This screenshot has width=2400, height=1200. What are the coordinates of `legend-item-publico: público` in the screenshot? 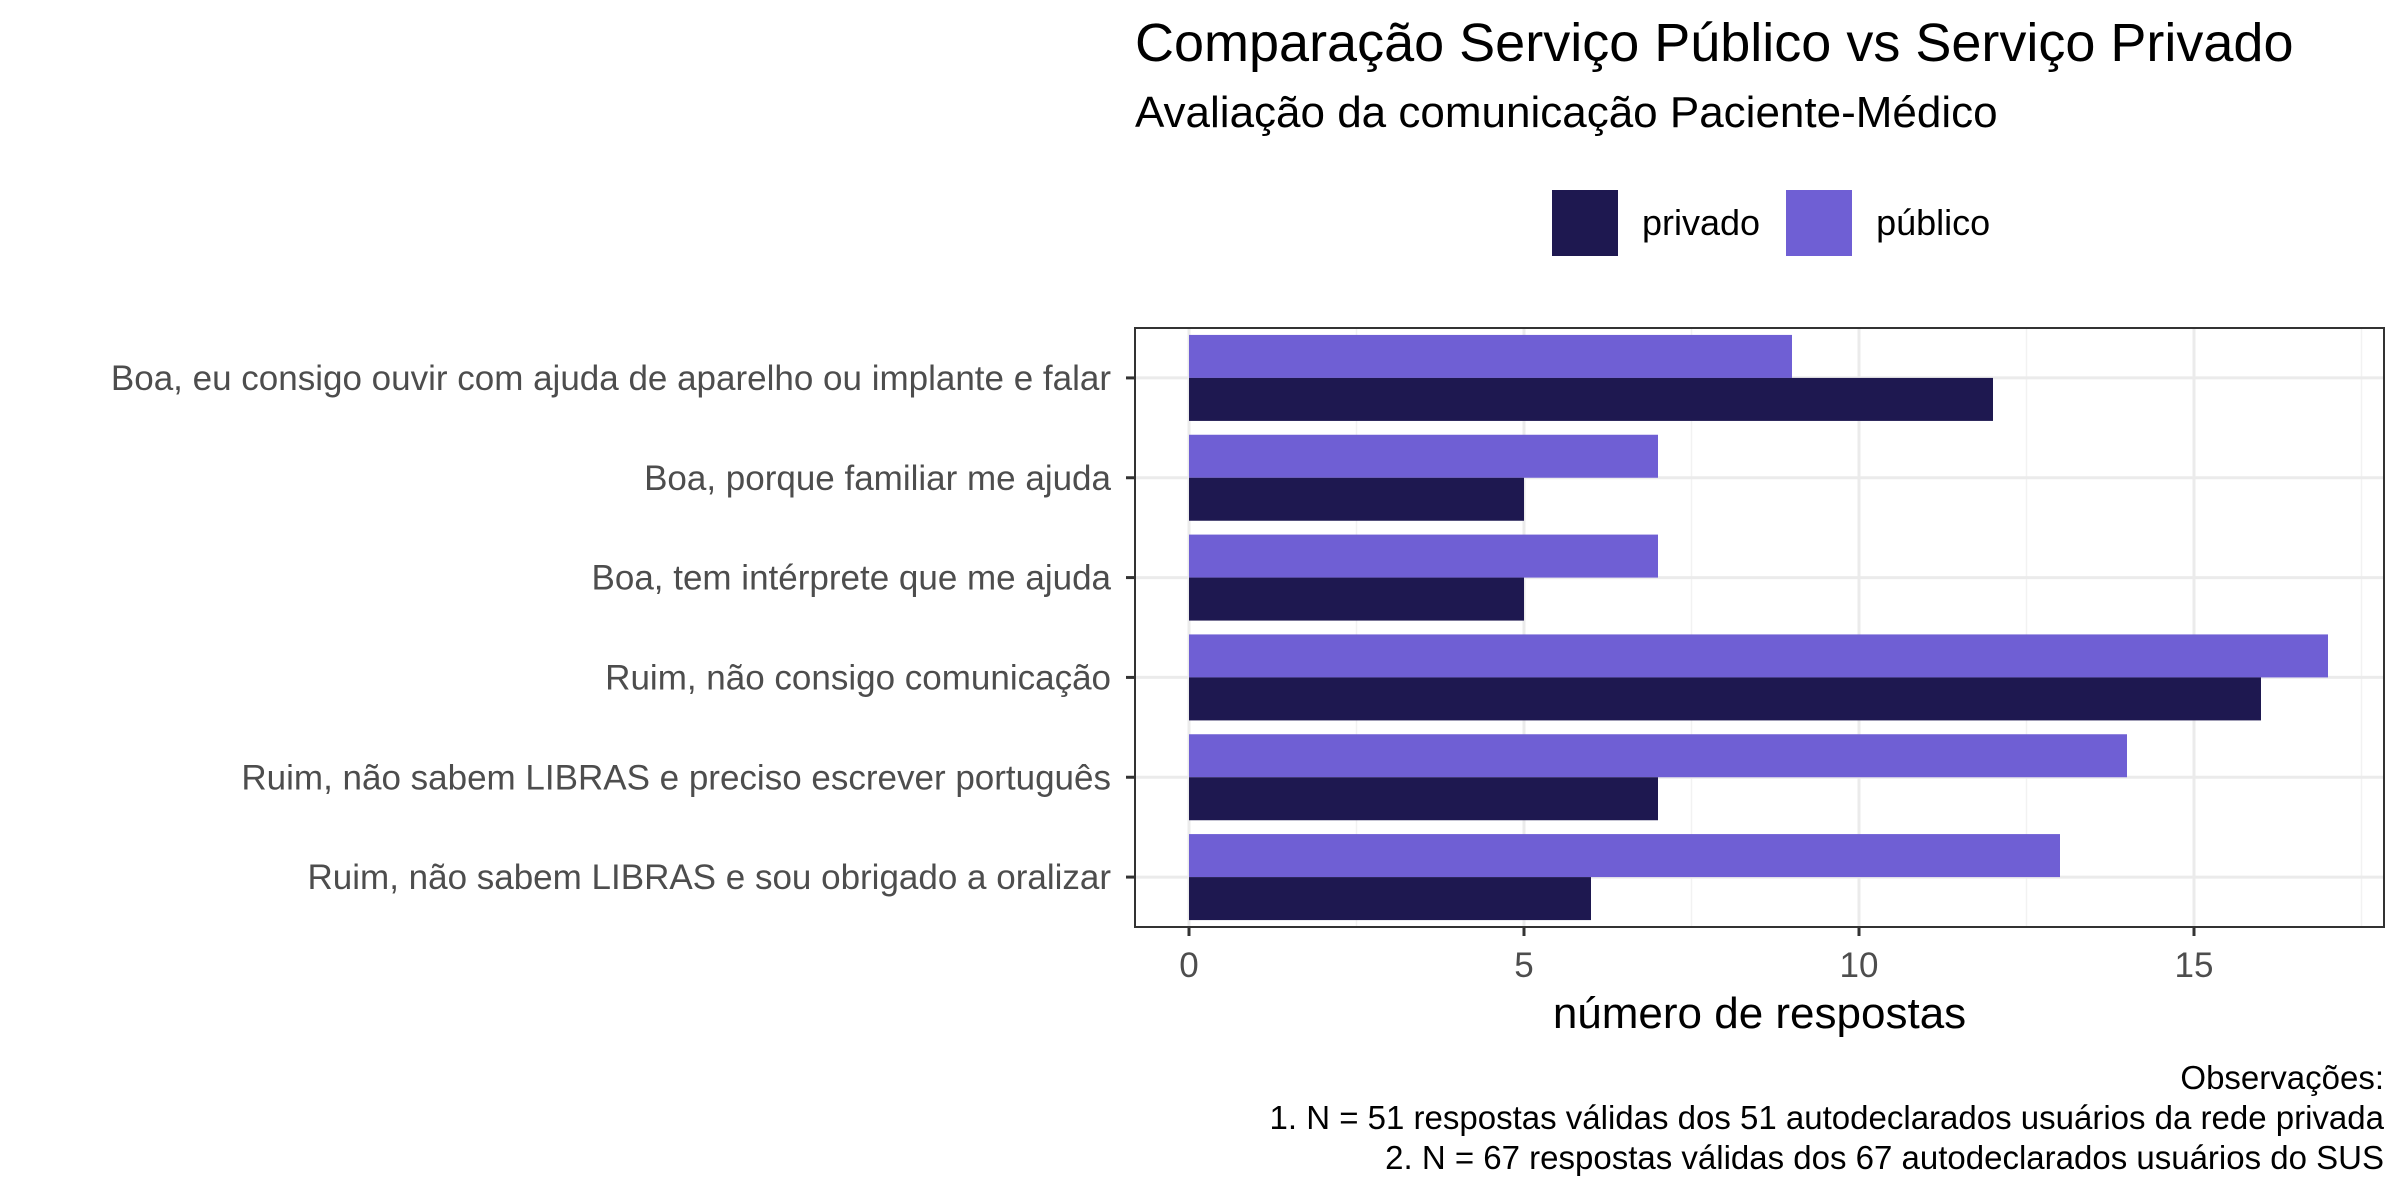 It's located at (1888, 223).